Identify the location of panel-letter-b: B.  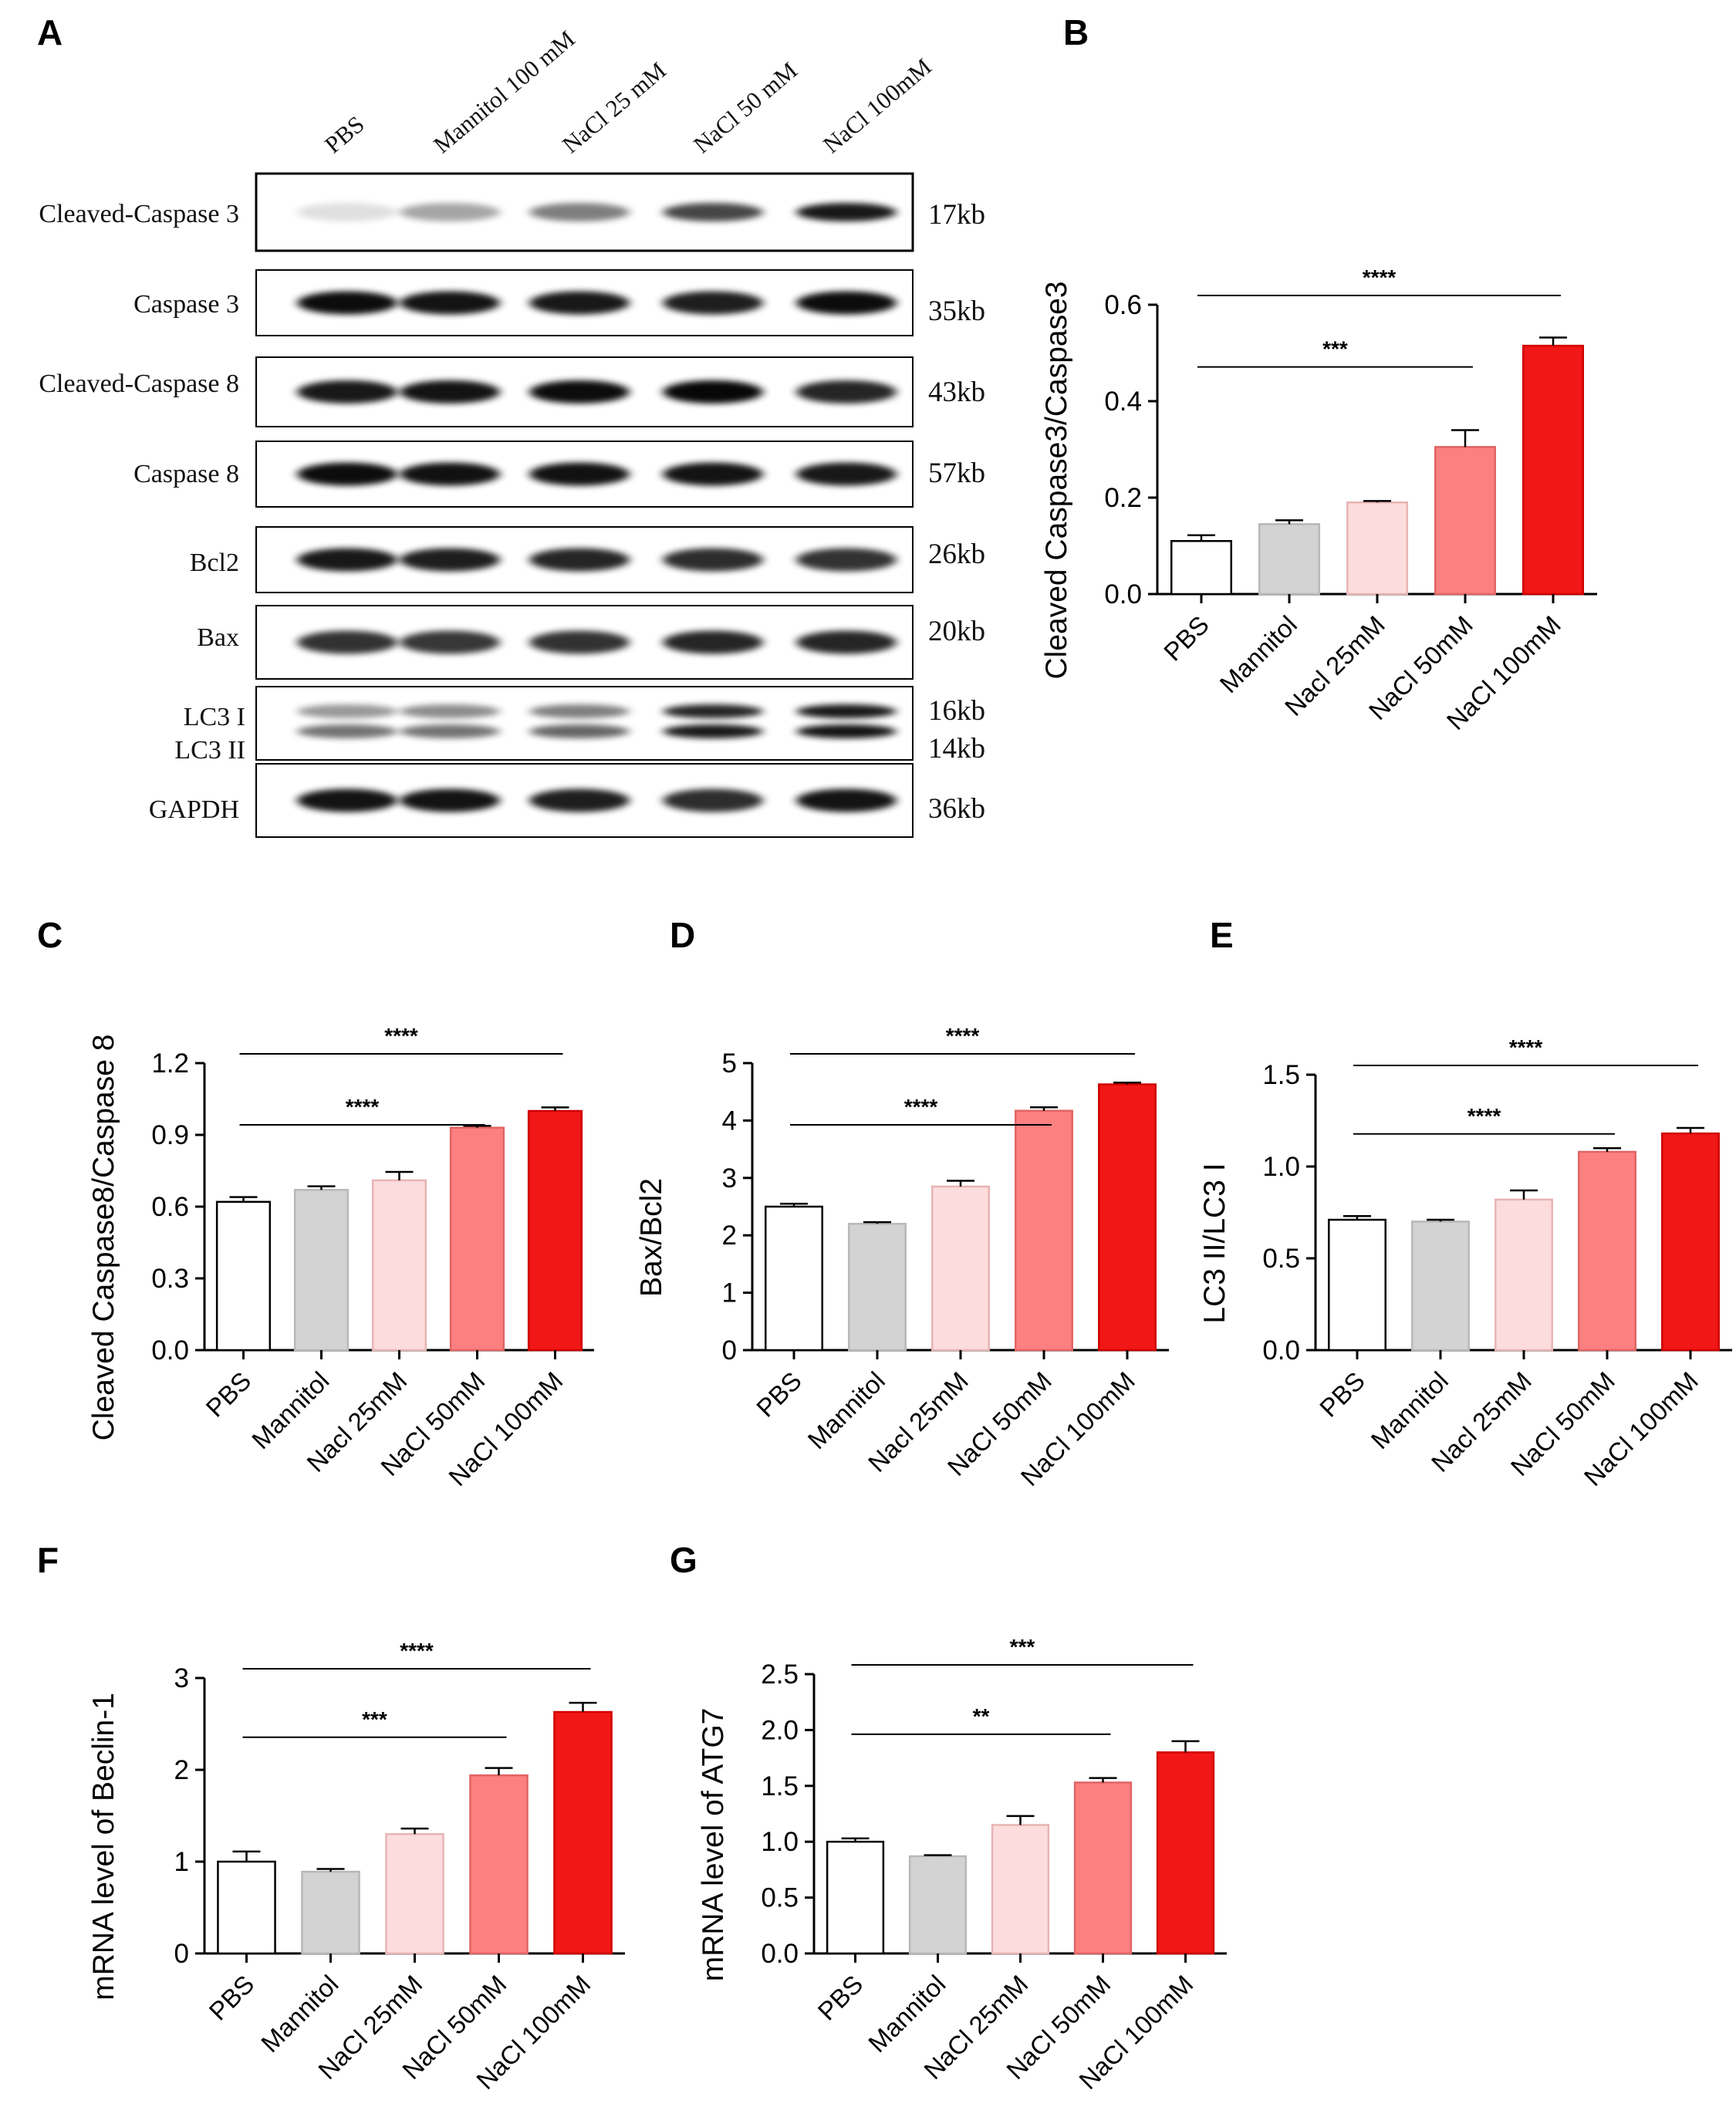
(1076, 32).